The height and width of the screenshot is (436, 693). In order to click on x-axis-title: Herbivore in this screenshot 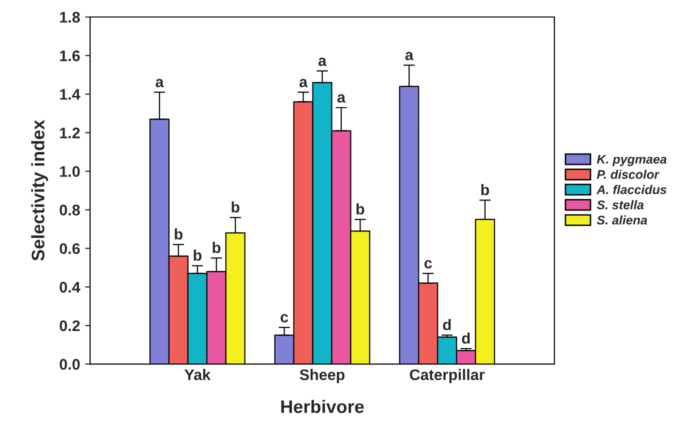, I will do `click(322, 407)`.